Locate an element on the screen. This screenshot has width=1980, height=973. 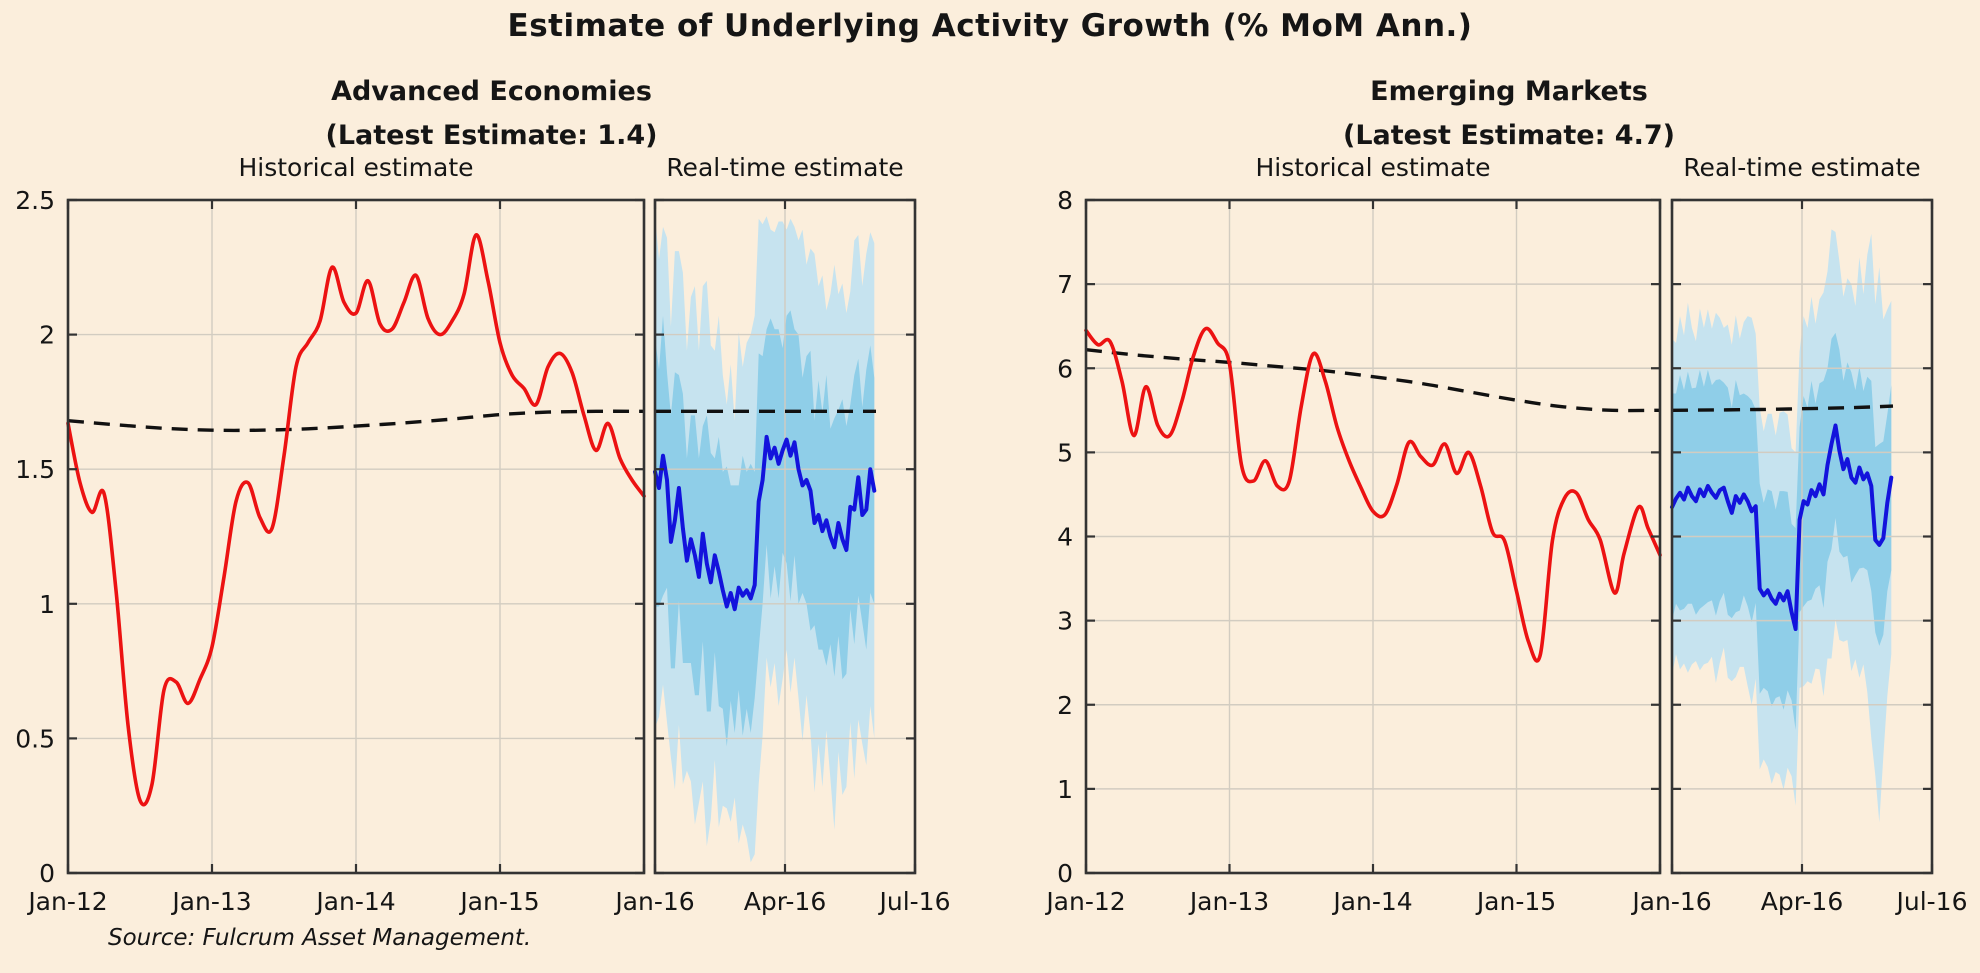
panel-title-em-historical: Historical estimate is located at coordinates (1373, 167).